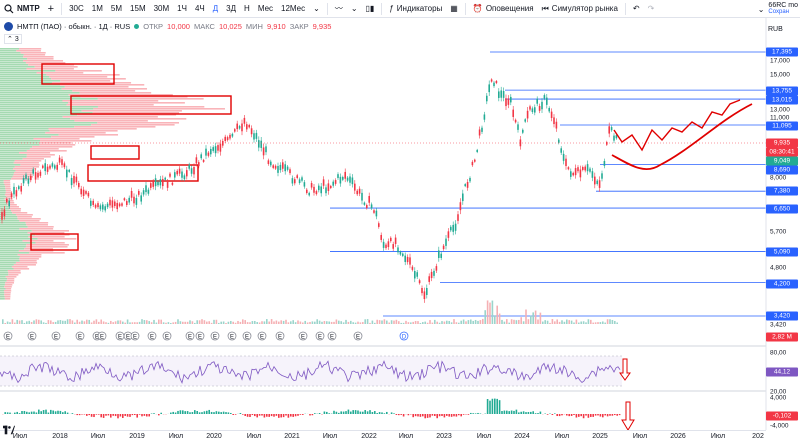 The image size is (800, 444). Describe the element at coordinates (276, 26) in the screenshot. I see `low-value: 9,910` at that location.